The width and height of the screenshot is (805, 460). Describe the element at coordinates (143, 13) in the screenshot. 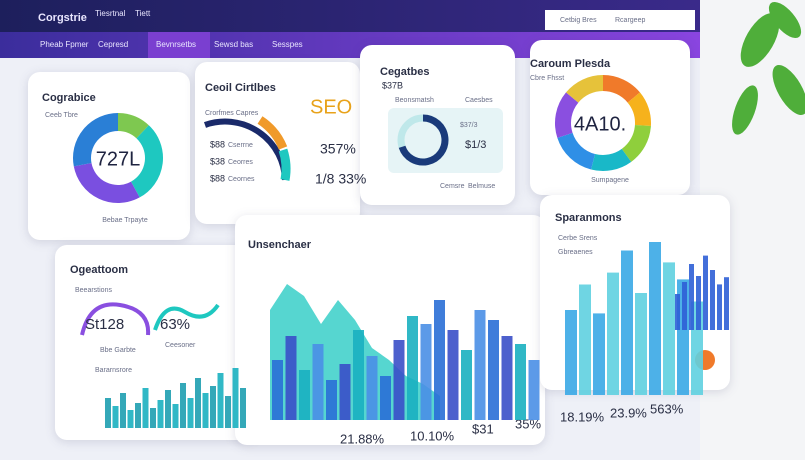

I see `top-tab: Tiett` at that location.